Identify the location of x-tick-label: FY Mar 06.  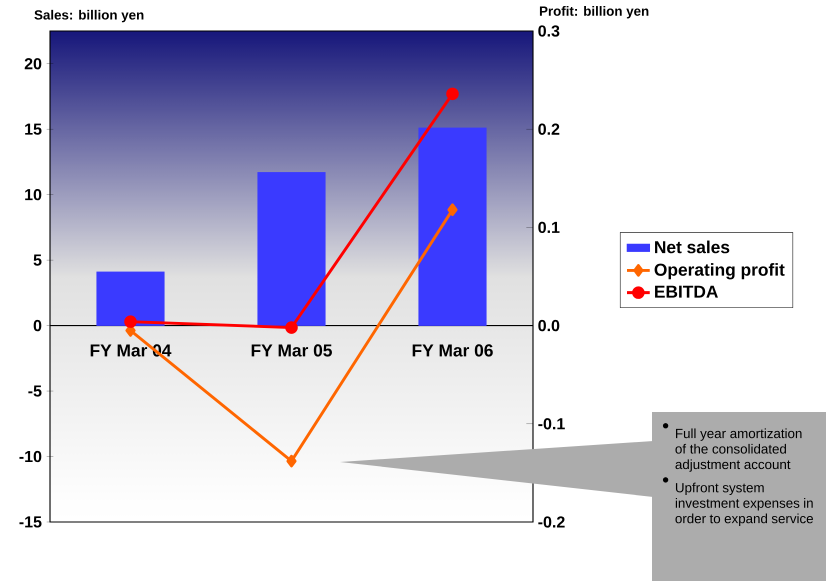
(452, 350).